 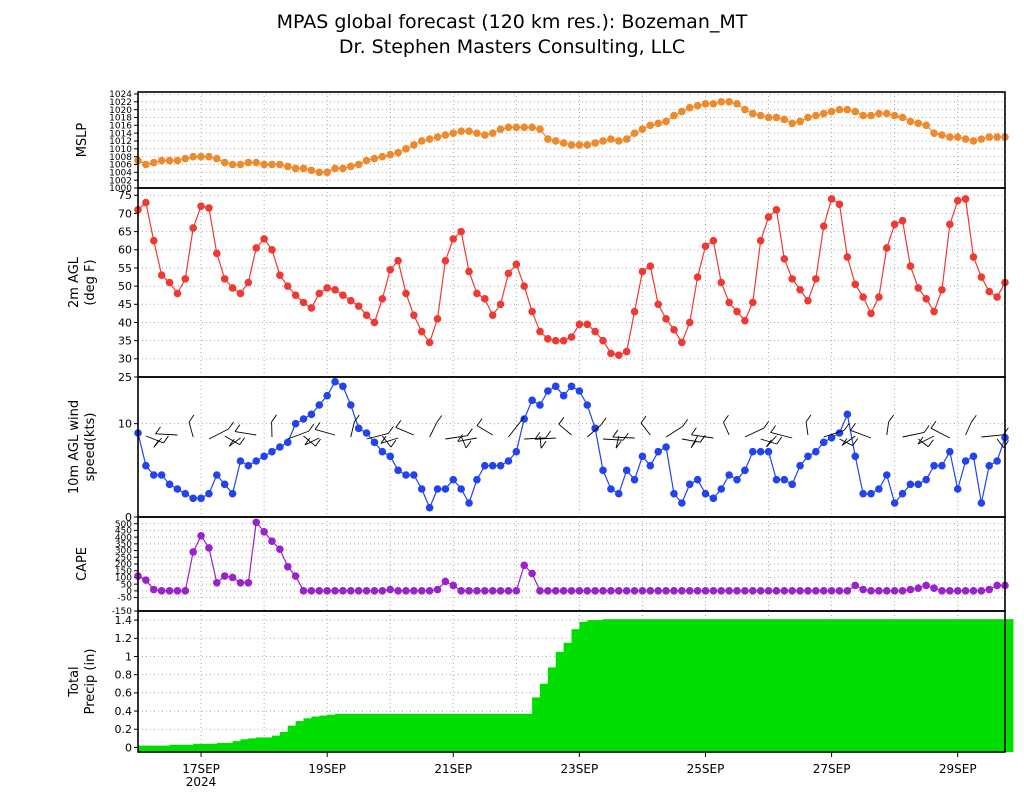 What do you see at coordinates (128, 747) in the screenshot?
I see `y-tick-label: 0` at bounding box center [128, 747].